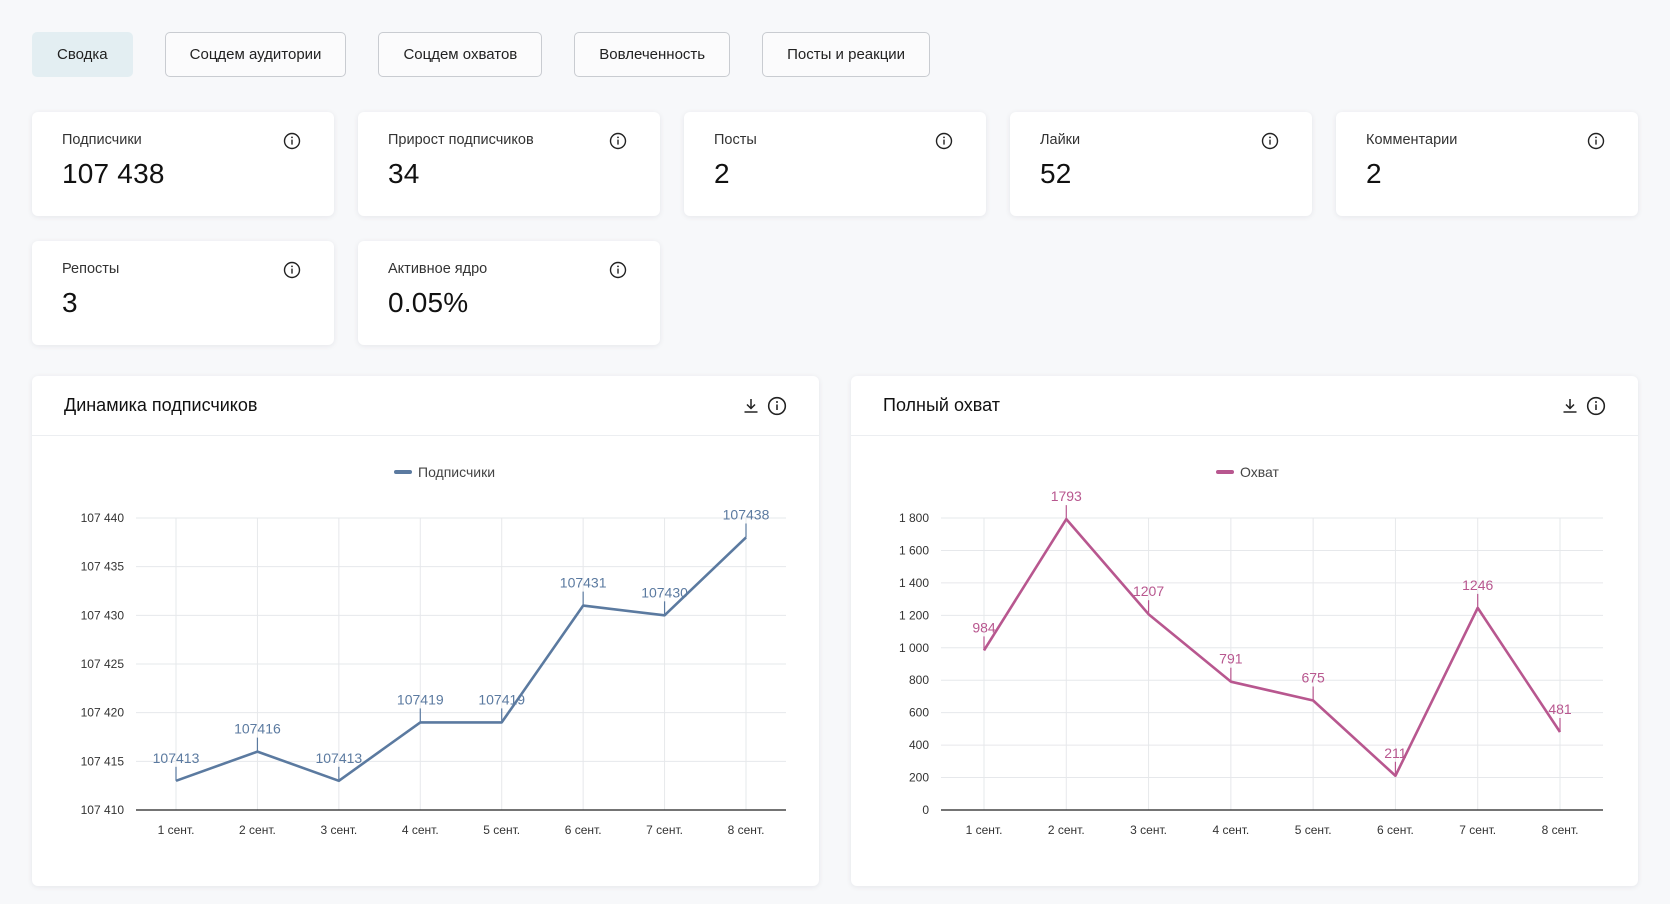  Describe the element at coordinates (1412, 140) in the screenshot. I see `metric-label: Комментарии` at that location.